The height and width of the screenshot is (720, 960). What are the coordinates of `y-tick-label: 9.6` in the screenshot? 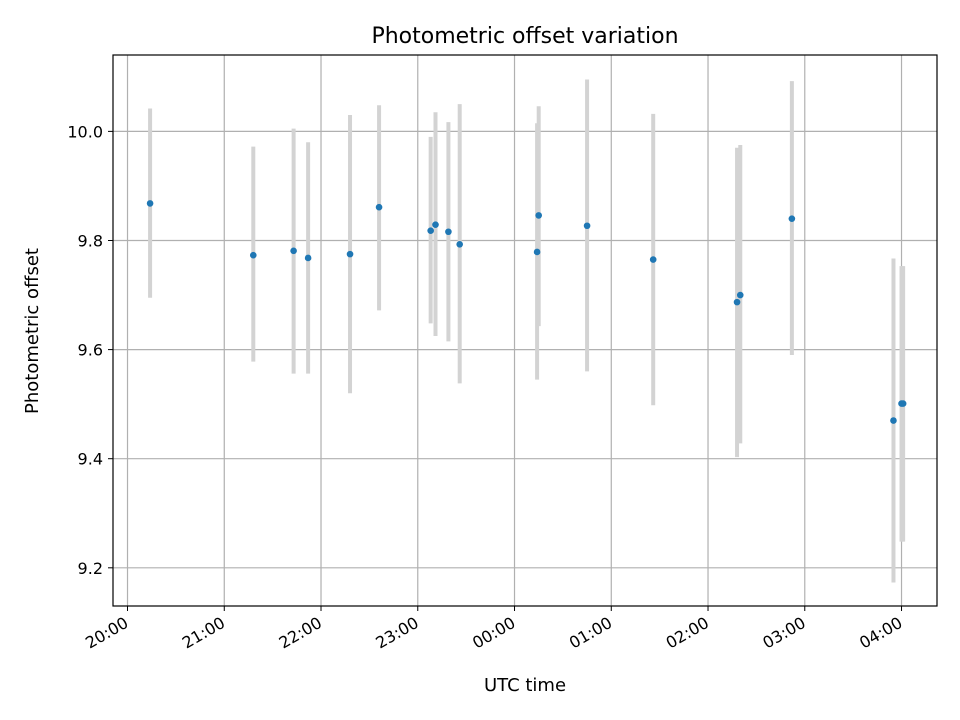 It's located at (90, 350).